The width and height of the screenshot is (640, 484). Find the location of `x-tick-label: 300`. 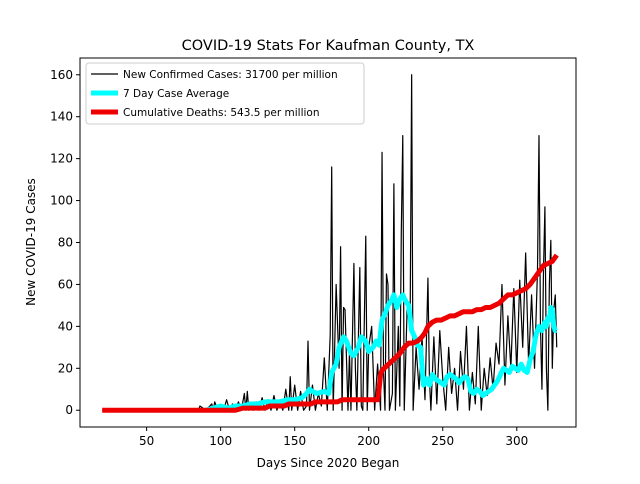

x-tick-label: 300 is located at coordinates (516, 441).